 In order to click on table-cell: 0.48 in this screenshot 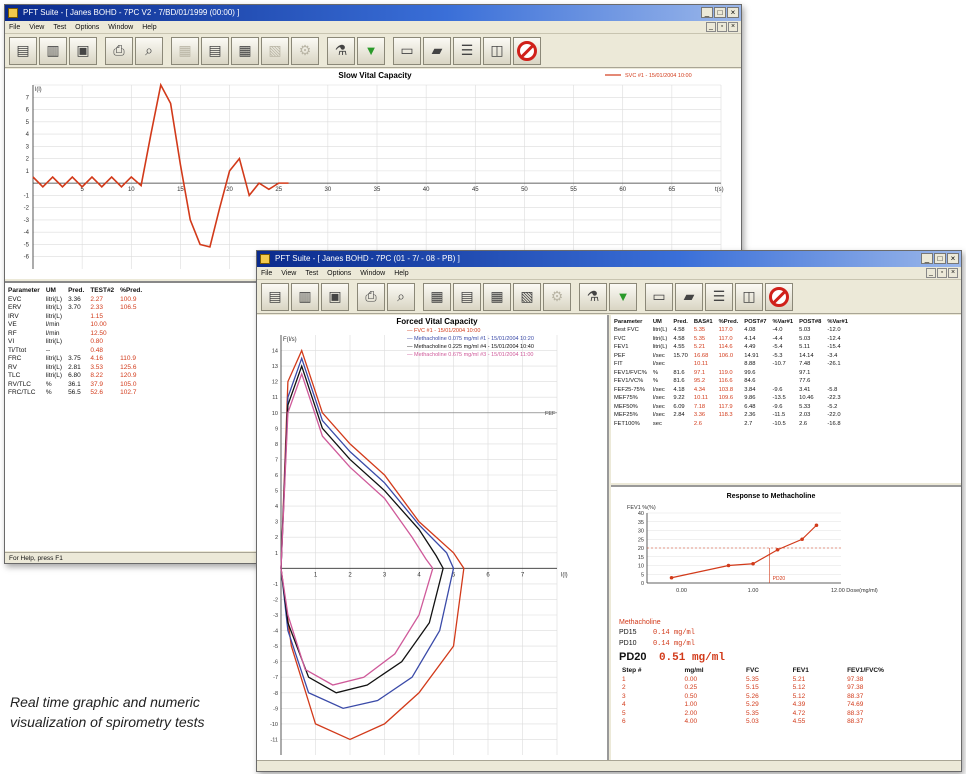, I will do `click(96, 350)`.